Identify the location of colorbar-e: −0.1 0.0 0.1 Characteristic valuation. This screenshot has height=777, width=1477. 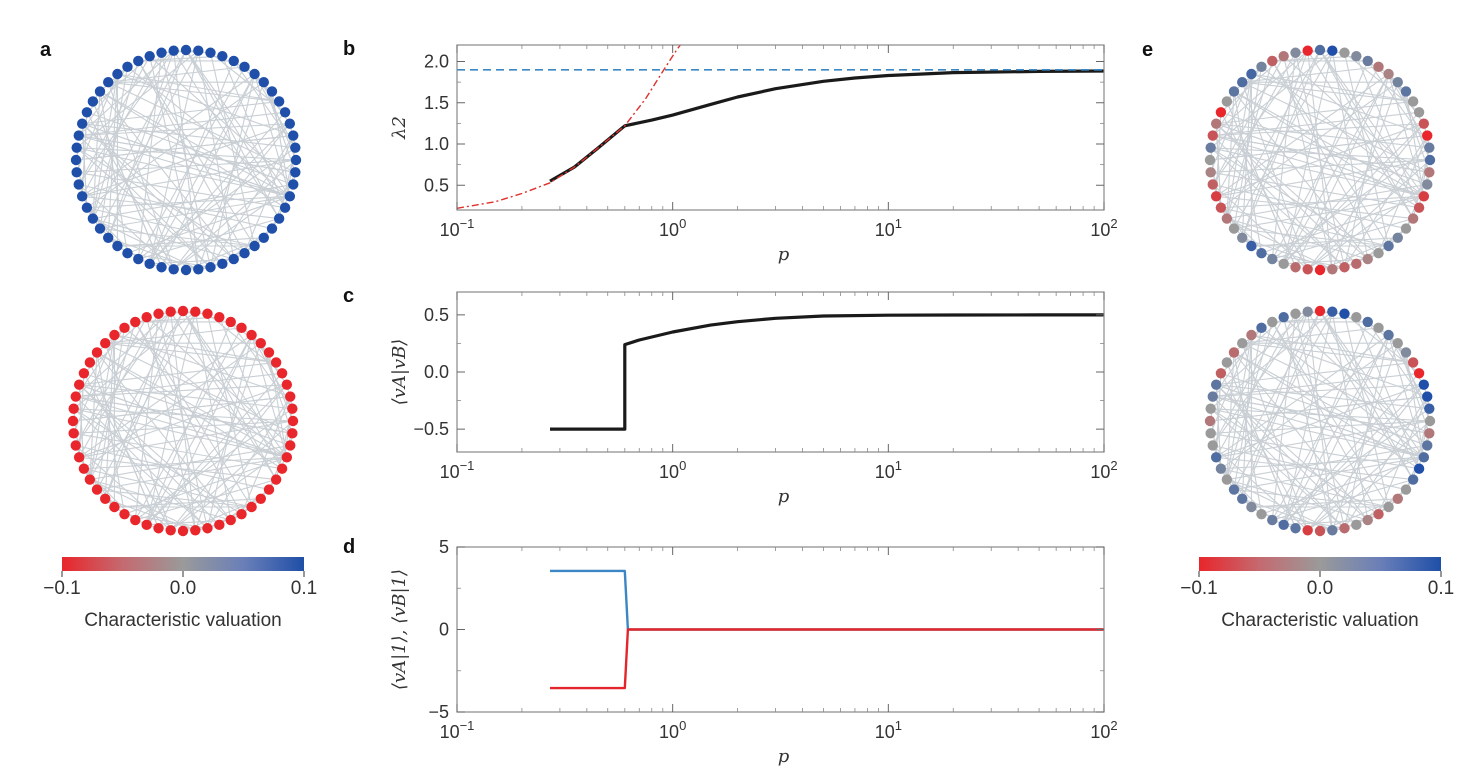
(1317, 594).